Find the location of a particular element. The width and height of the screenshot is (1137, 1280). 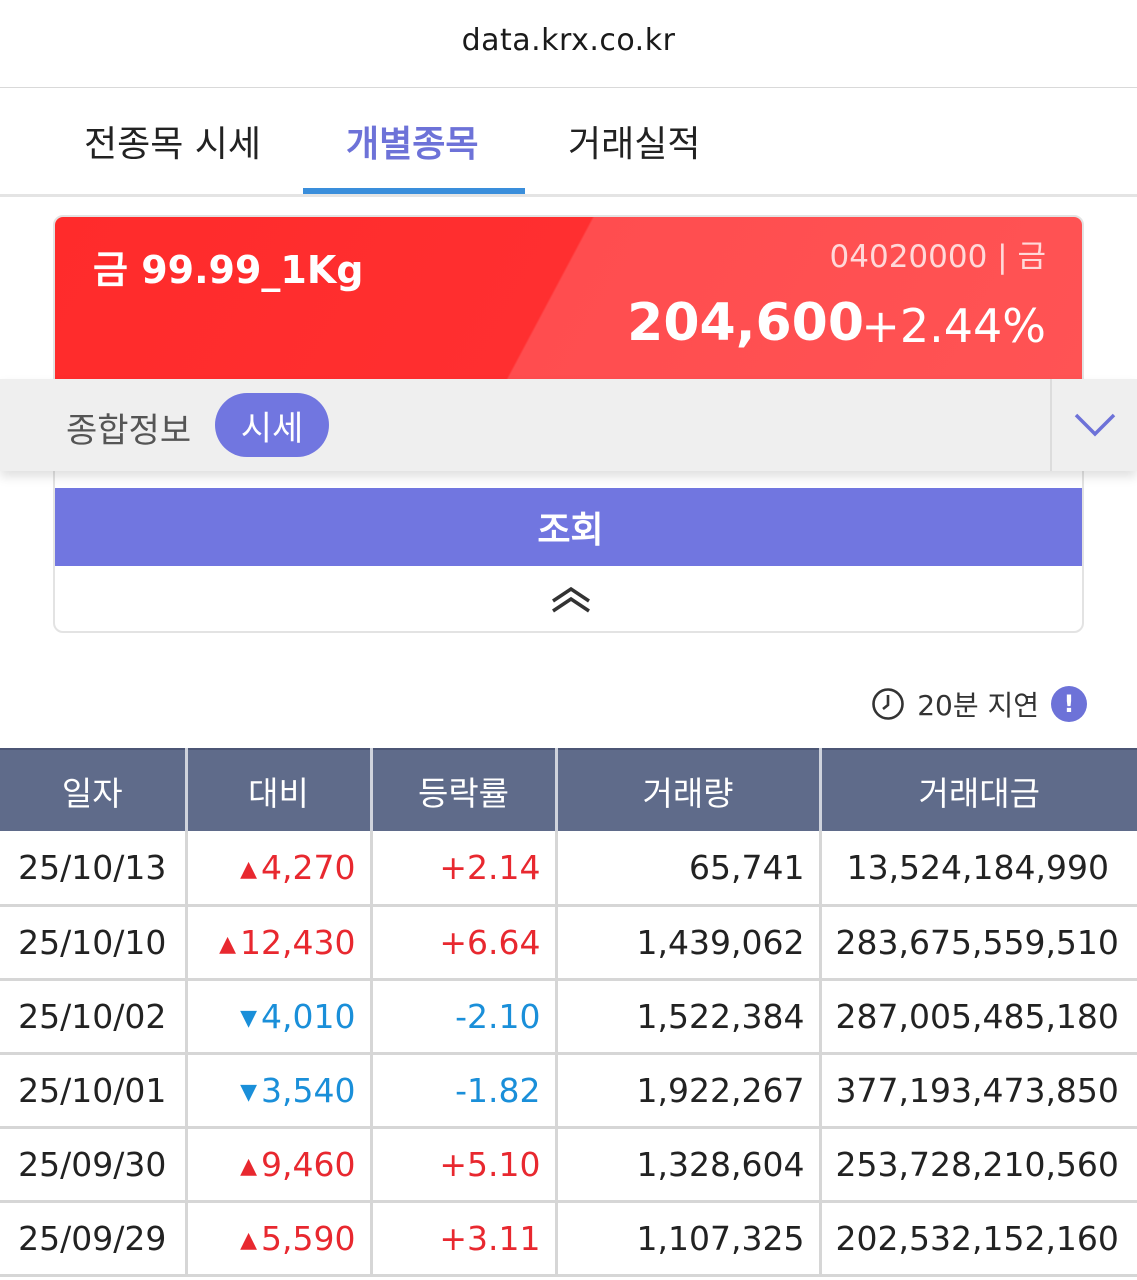

cell-trade-value: 202,532,152,160 is located at coordinates (978, 1239).